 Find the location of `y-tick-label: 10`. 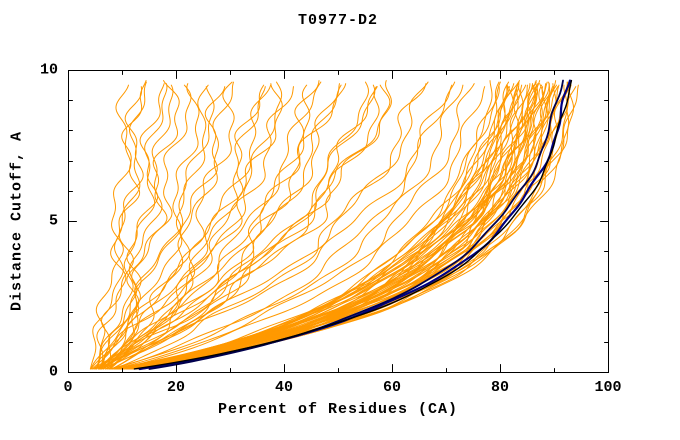

y-tick-label: 10 is located at coordinates (48, 70).